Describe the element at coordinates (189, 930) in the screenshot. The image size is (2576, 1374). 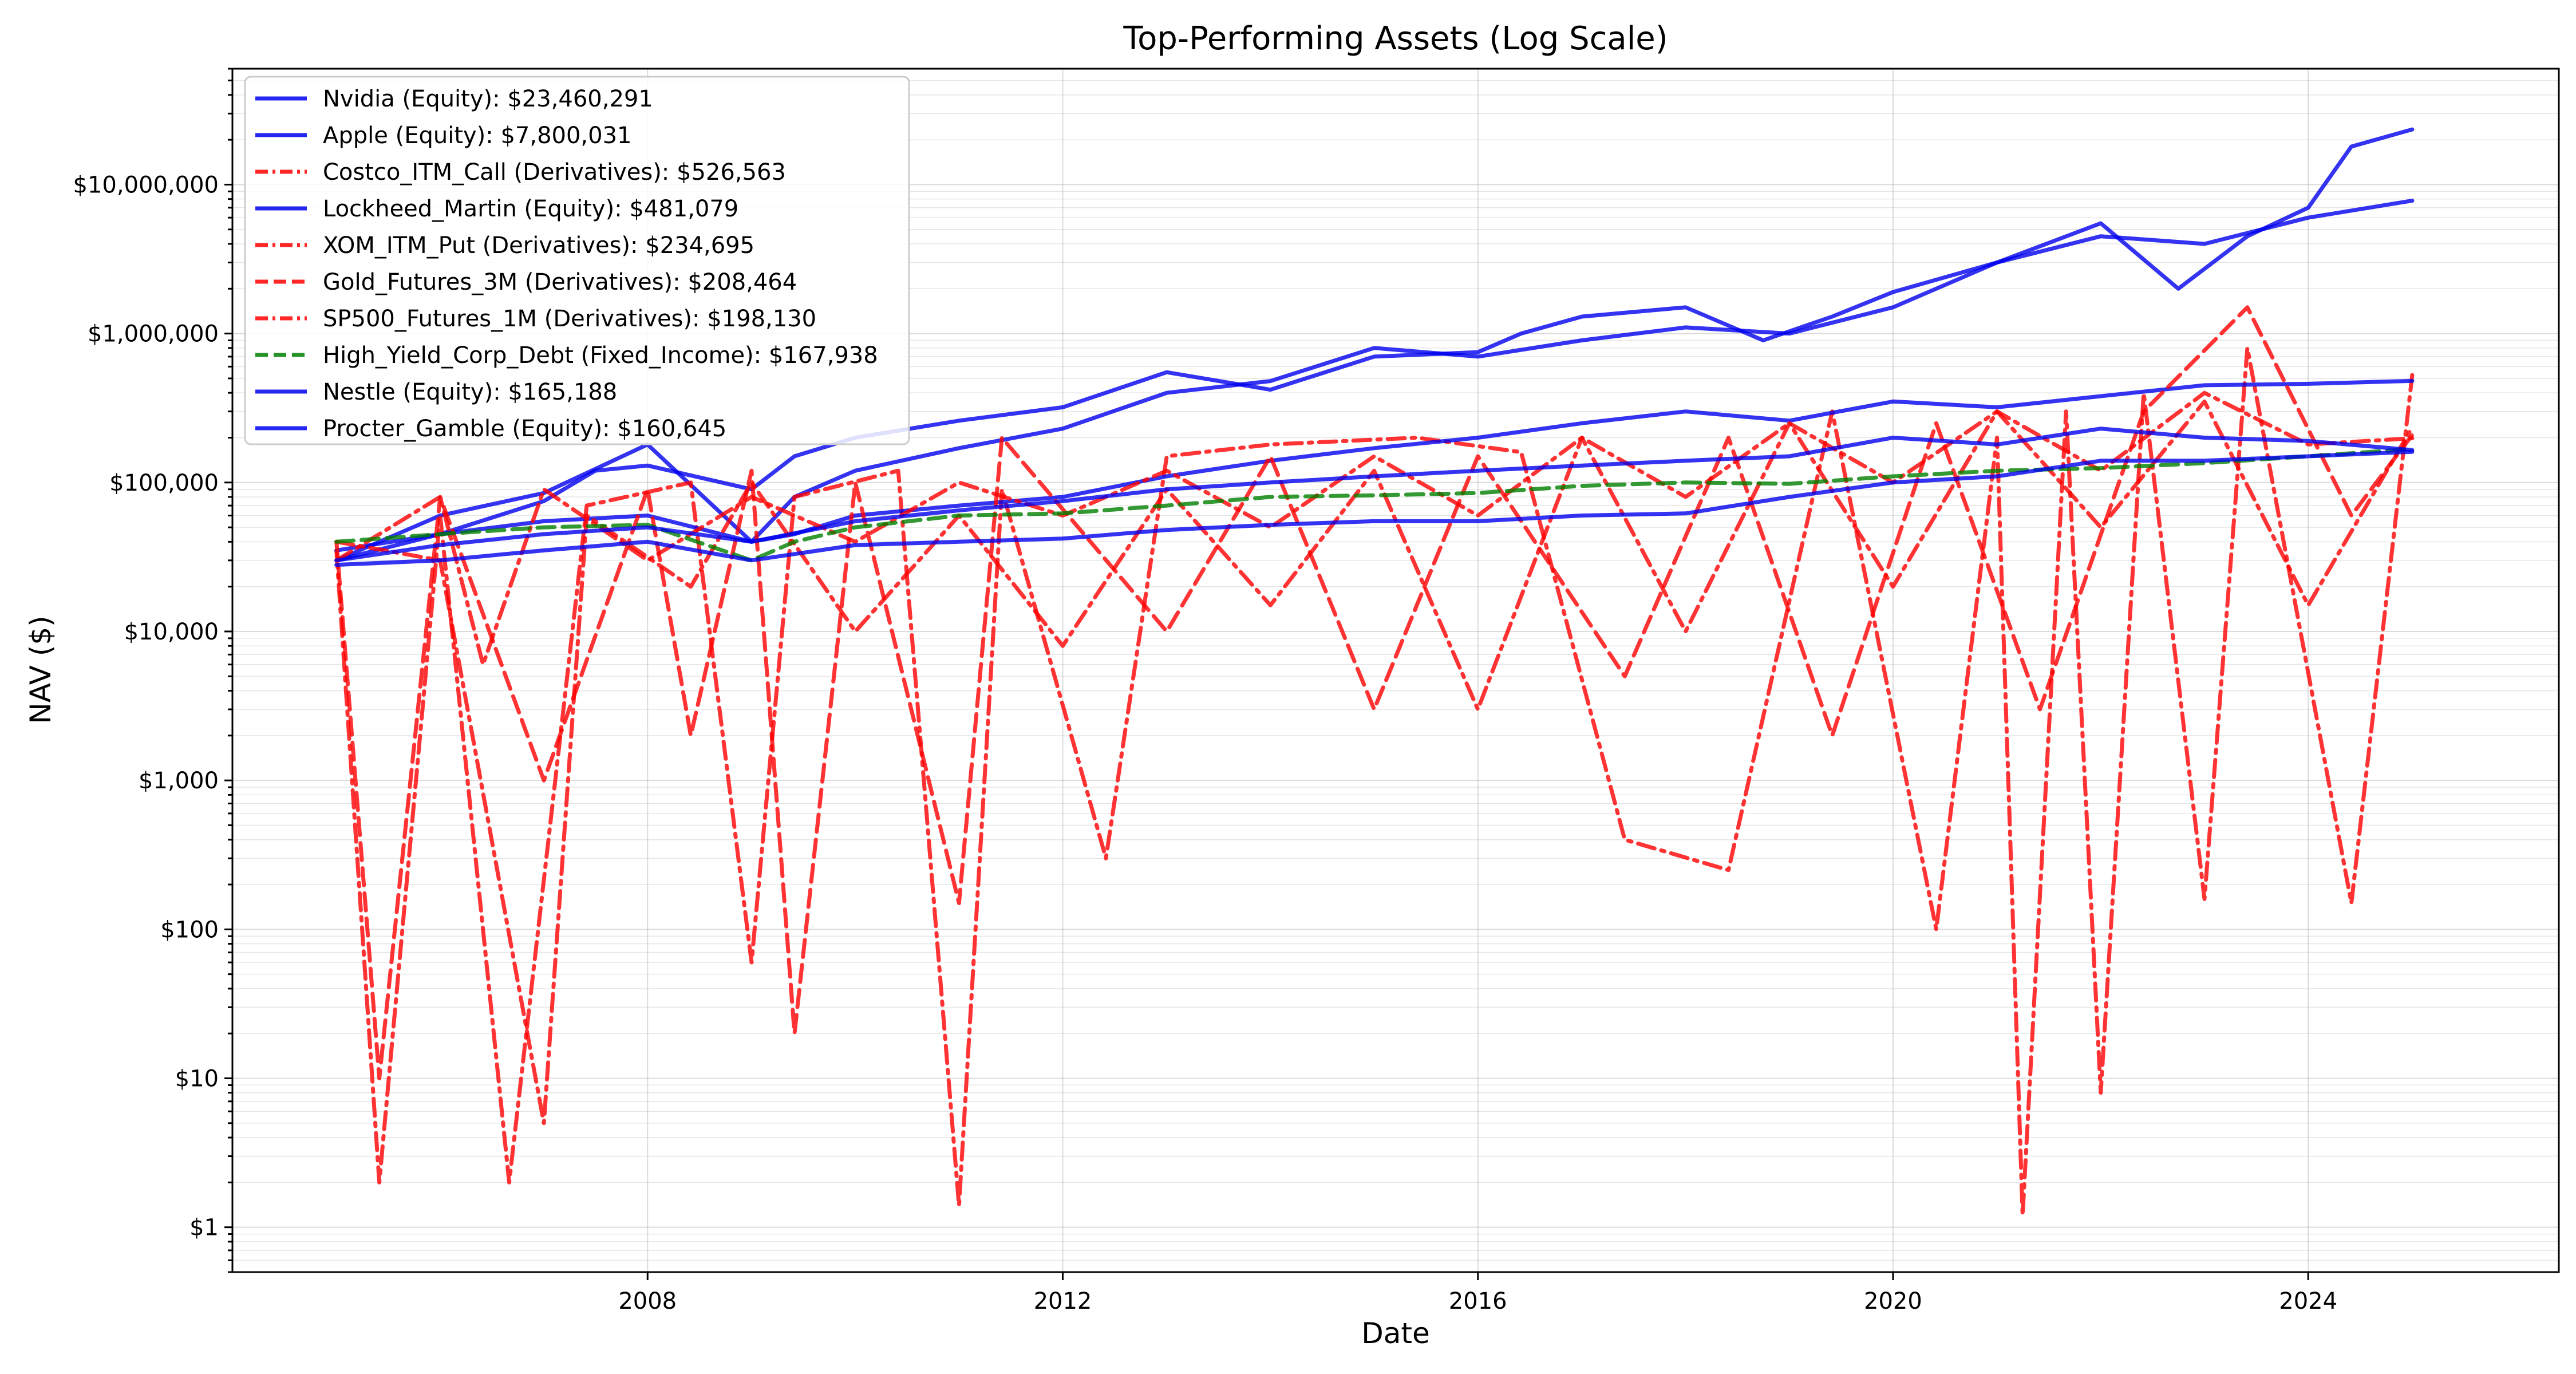
I see `y-tick-label: $100` at that location.